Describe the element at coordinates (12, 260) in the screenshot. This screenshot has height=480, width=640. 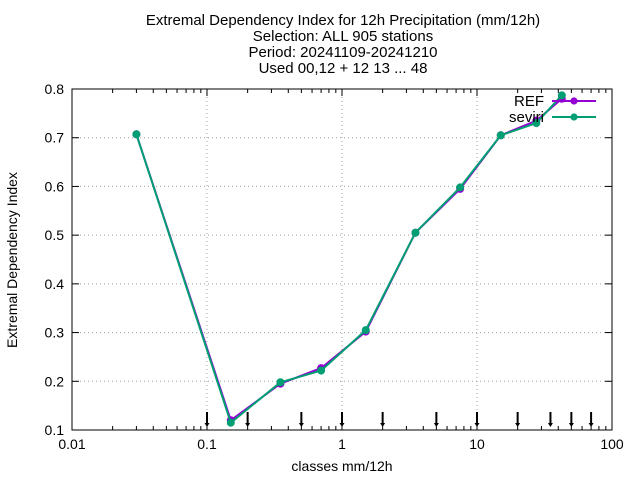
I see `y-axis-label: Extremal Dependency Index` at that location.